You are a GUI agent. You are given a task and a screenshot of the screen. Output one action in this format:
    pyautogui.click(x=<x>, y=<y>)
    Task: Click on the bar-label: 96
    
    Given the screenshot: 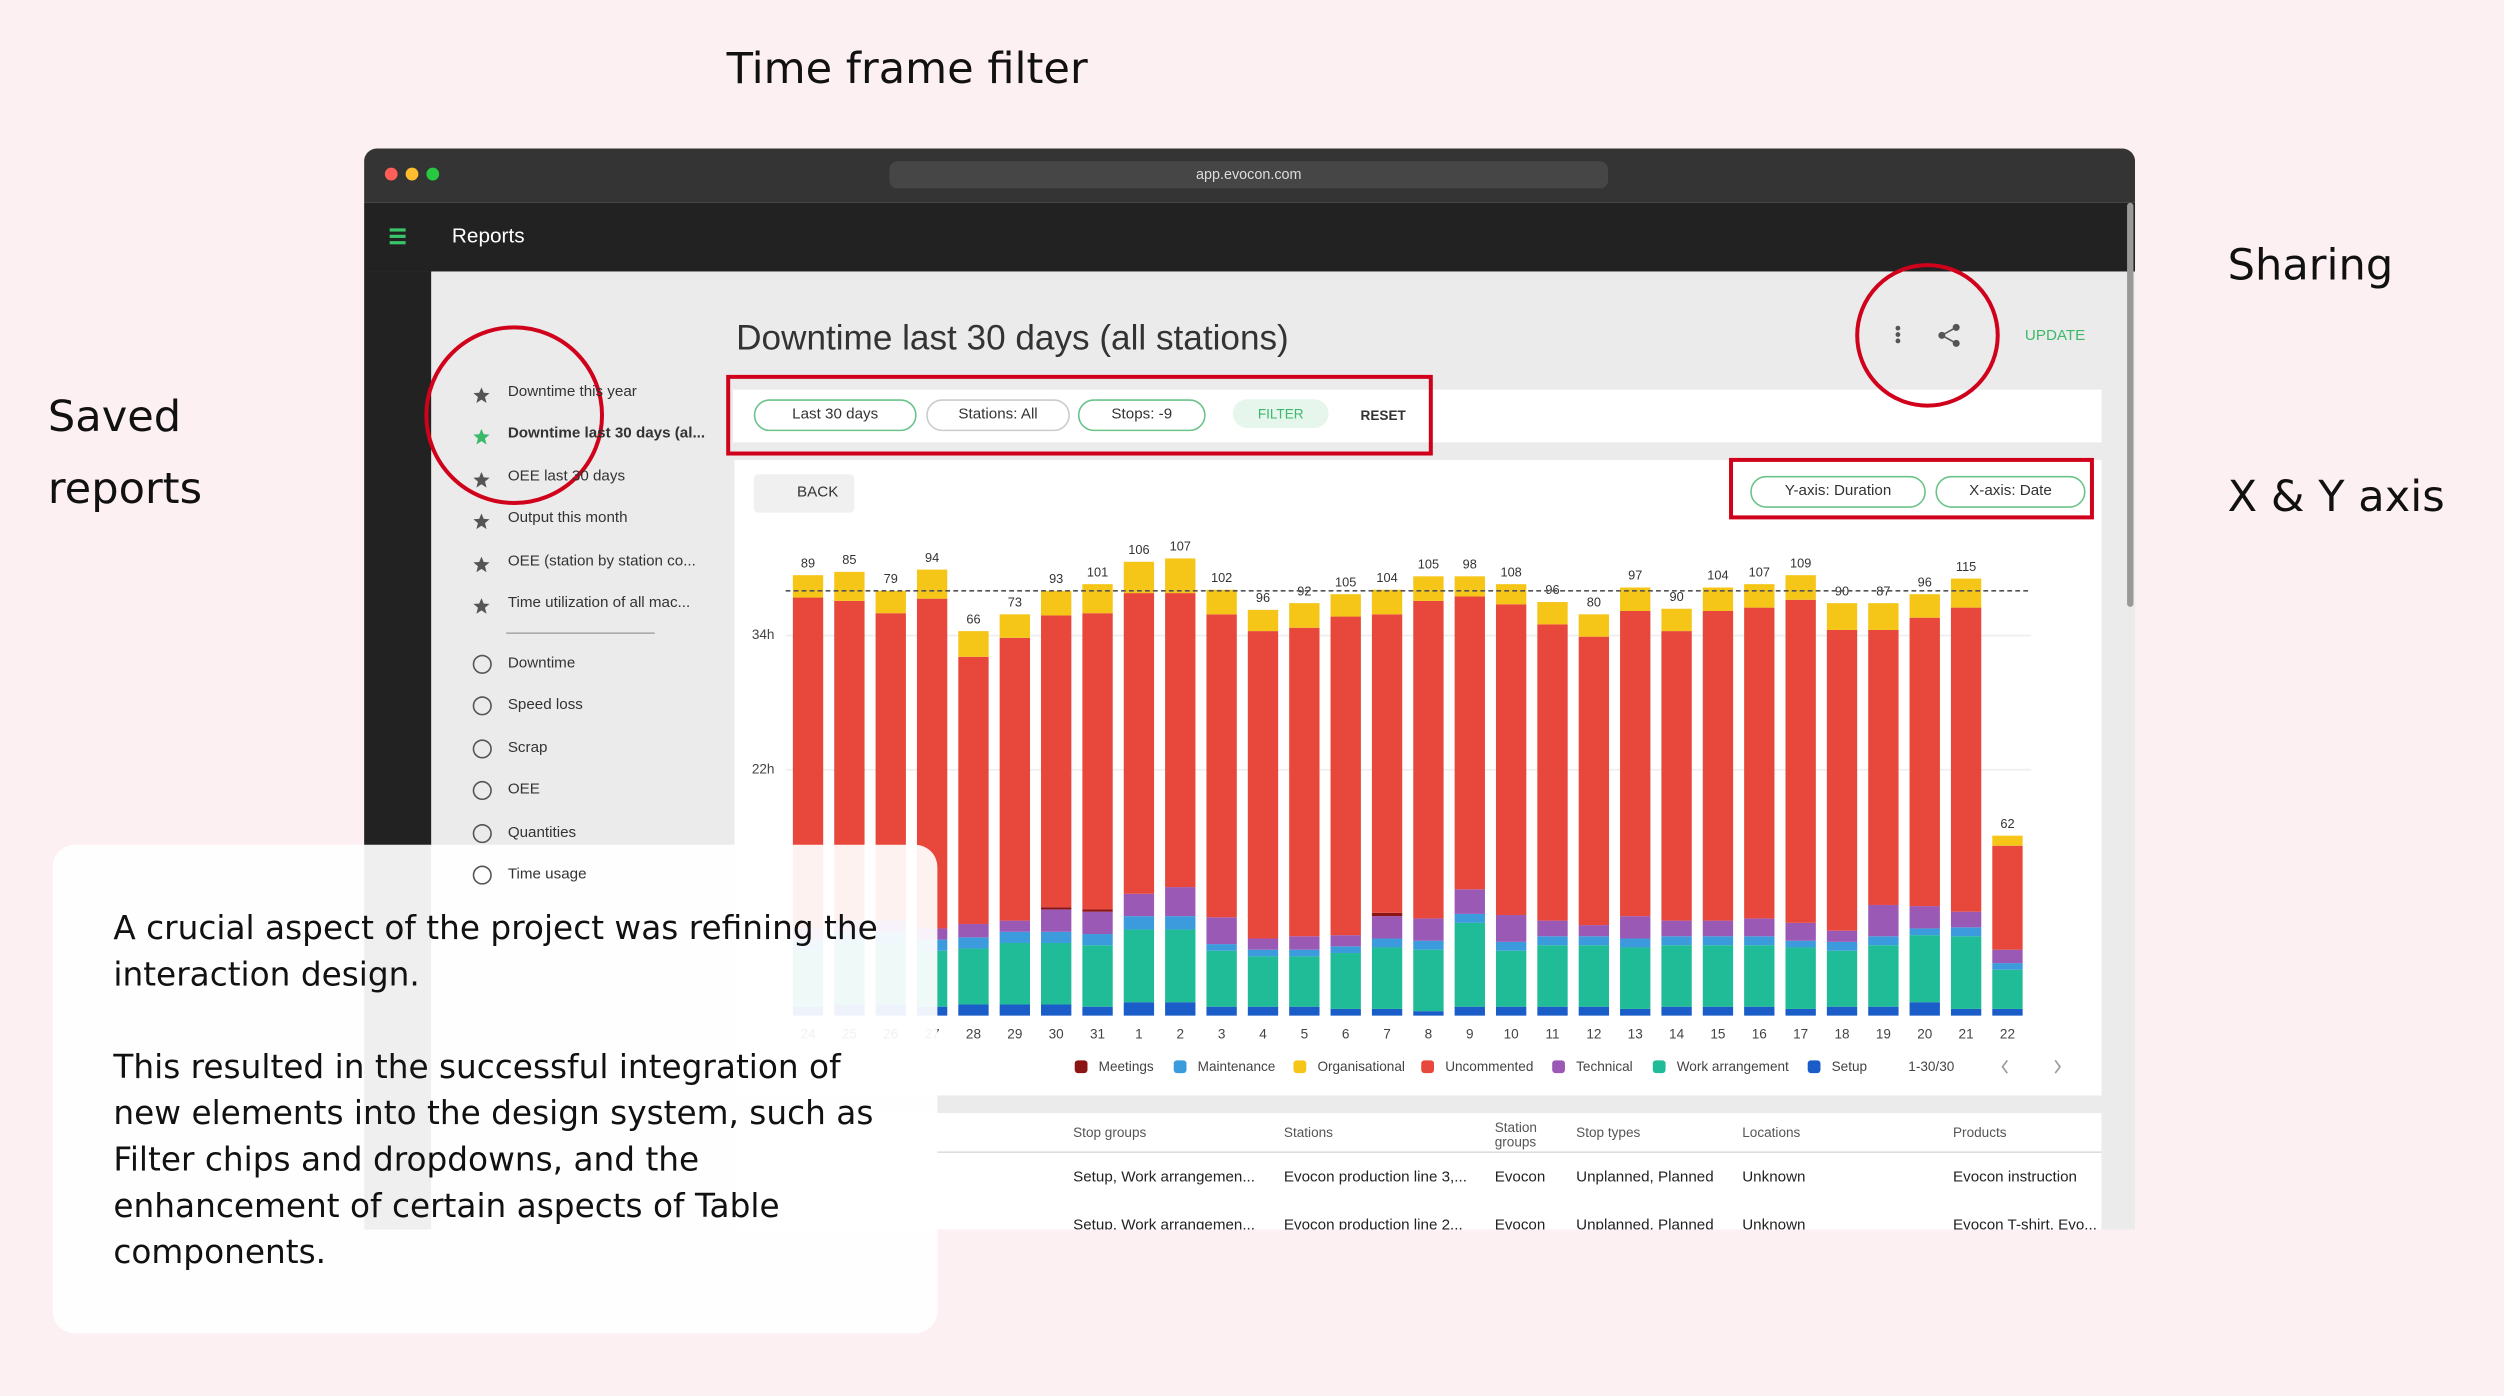 What is the action you would take?
    pyautogui.click(x=1263, y=597)
    